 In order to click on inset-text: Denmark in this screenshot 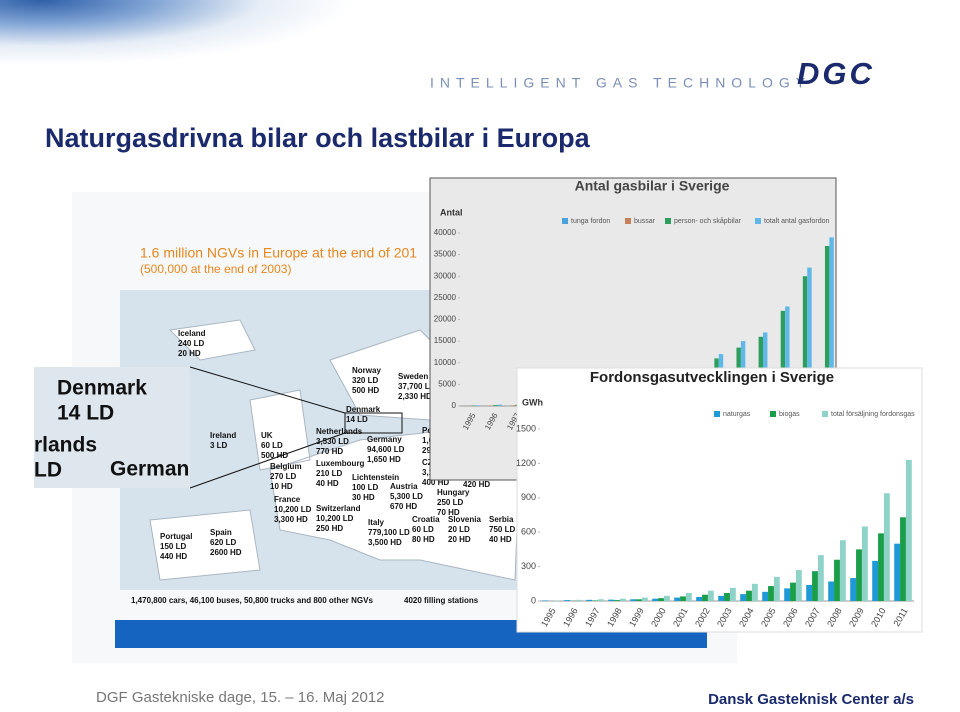, I will do `click(102, 388)`.